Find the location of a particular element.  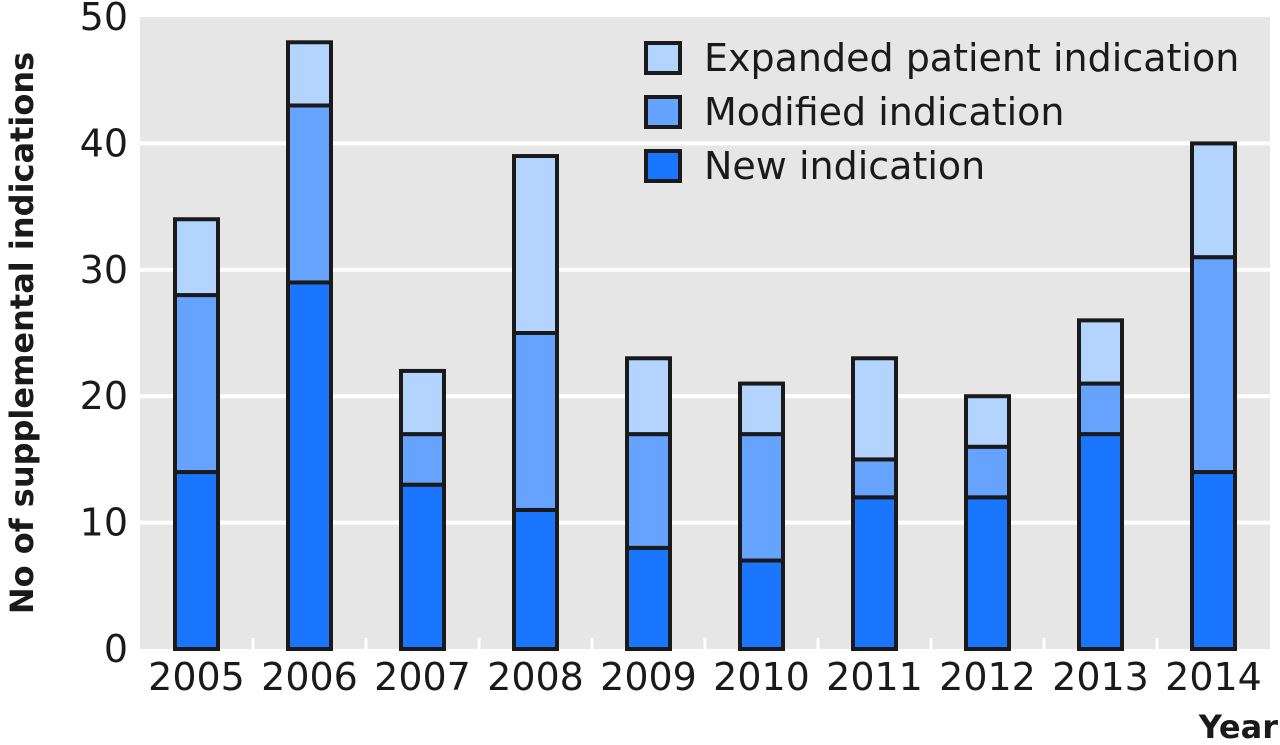

legend-label: Expanded patient indication is located at coordinates (971, 58).